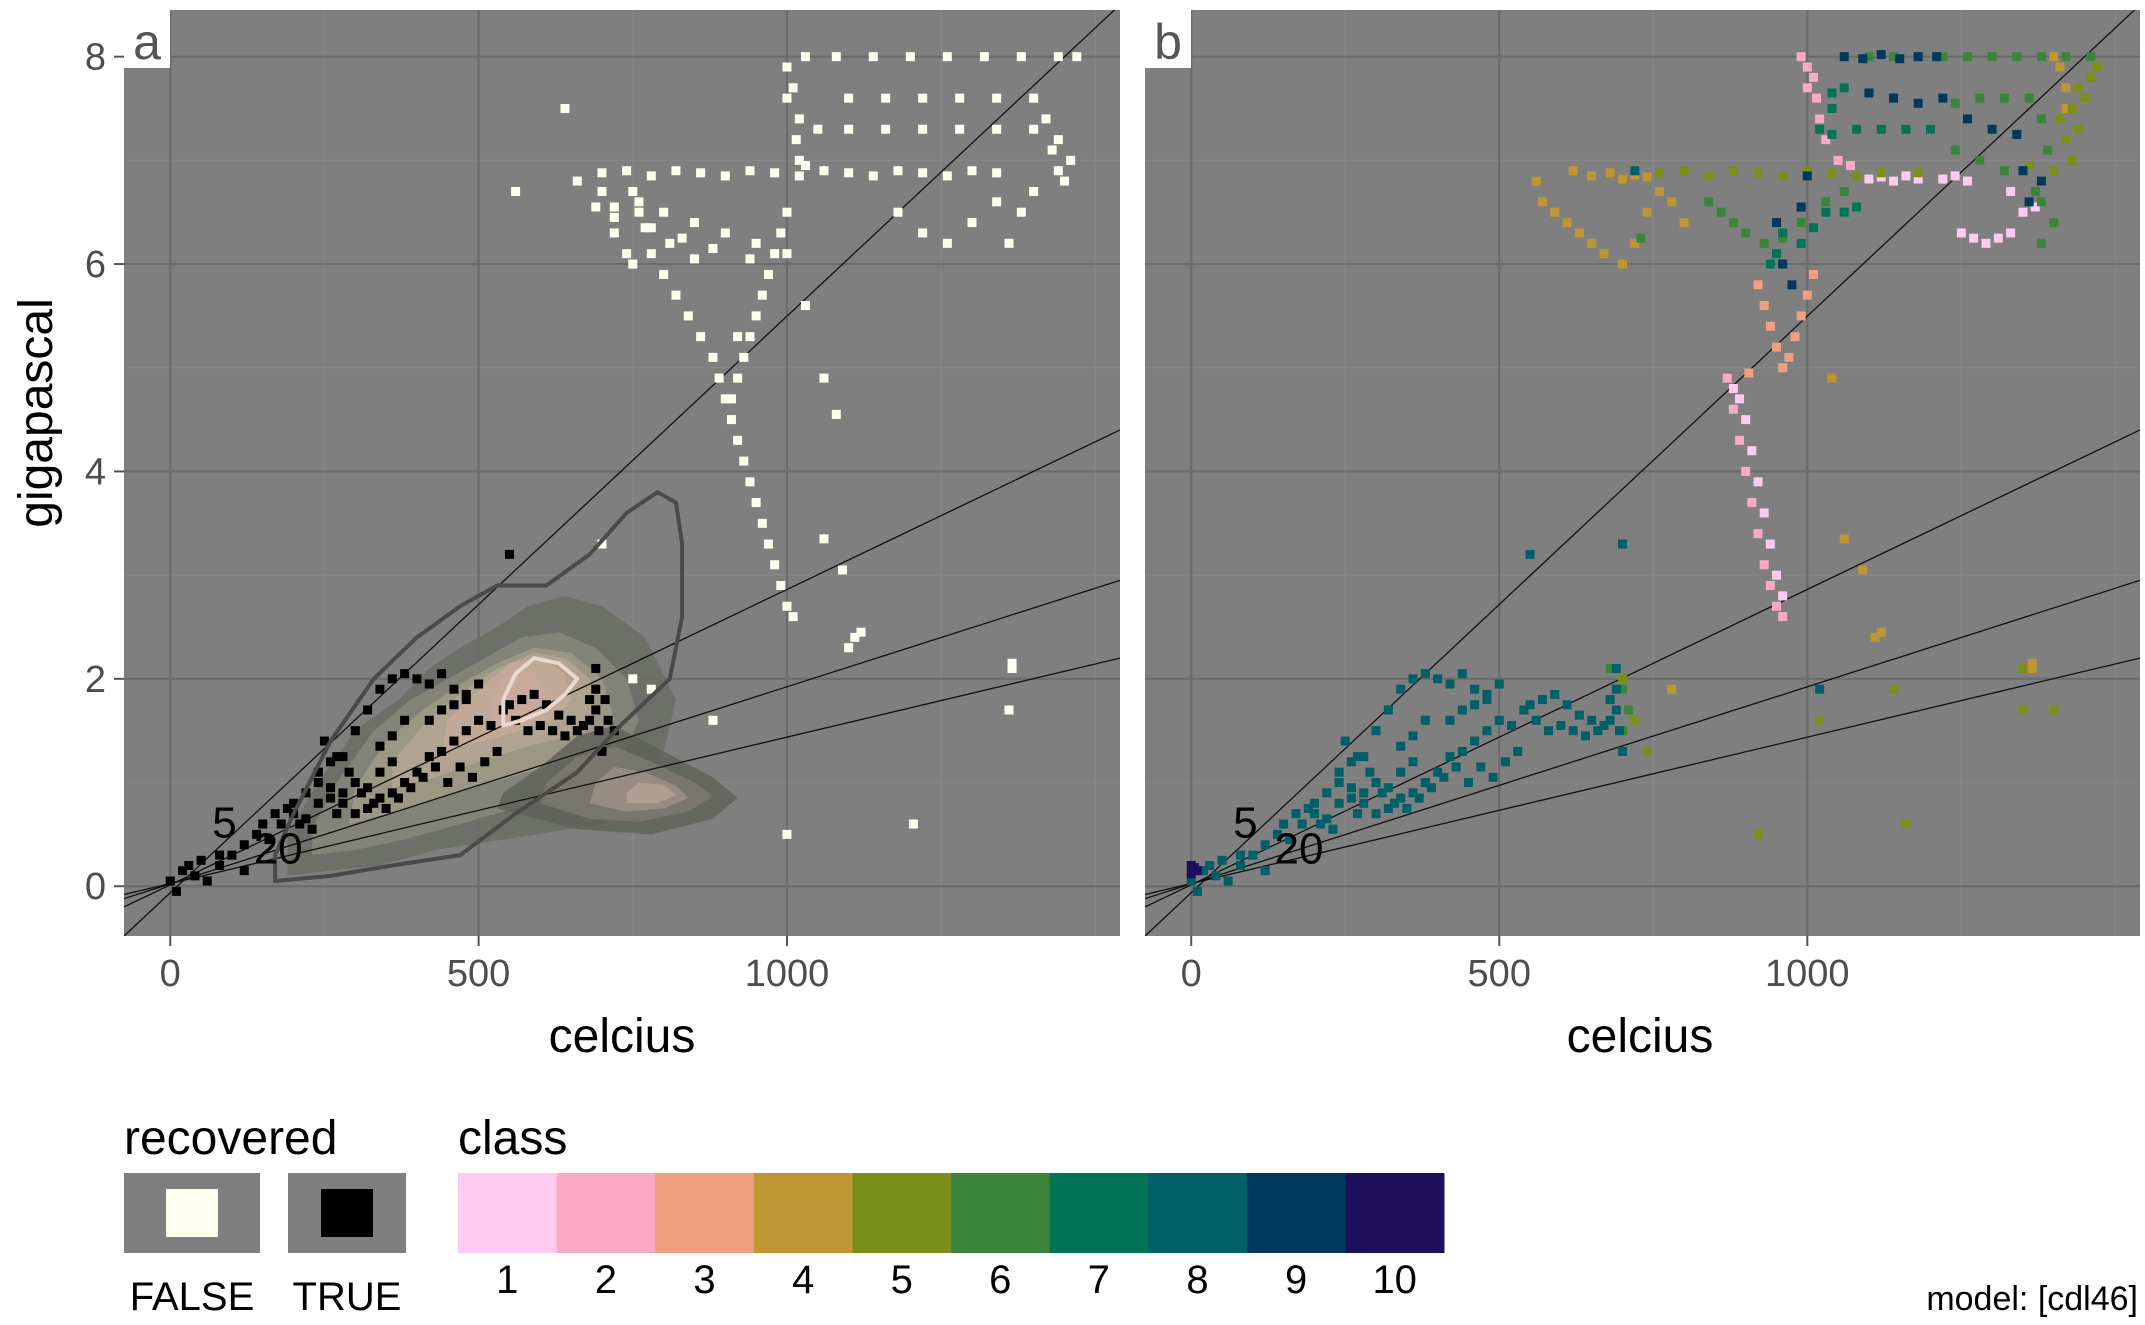 The width and height of the screenshot is (2145, 1325). I want to click on x-tick-label: 0, so click(170, 974).